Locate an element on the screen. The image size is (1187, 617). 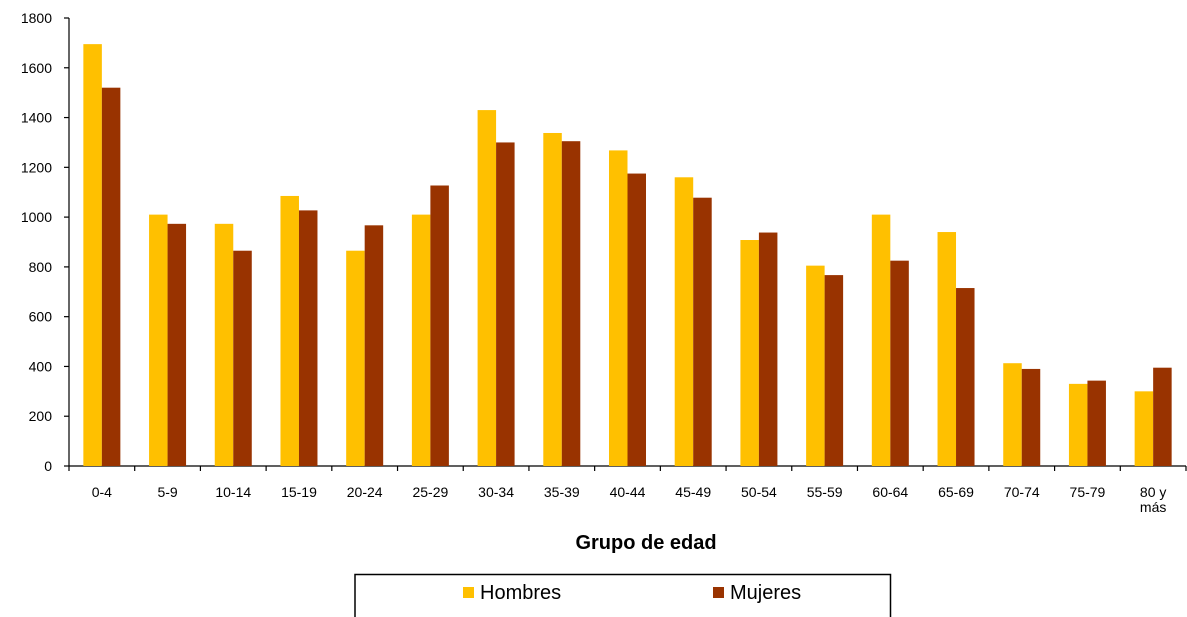
y-tick-label: 400 is located at coordinates (41, 366).